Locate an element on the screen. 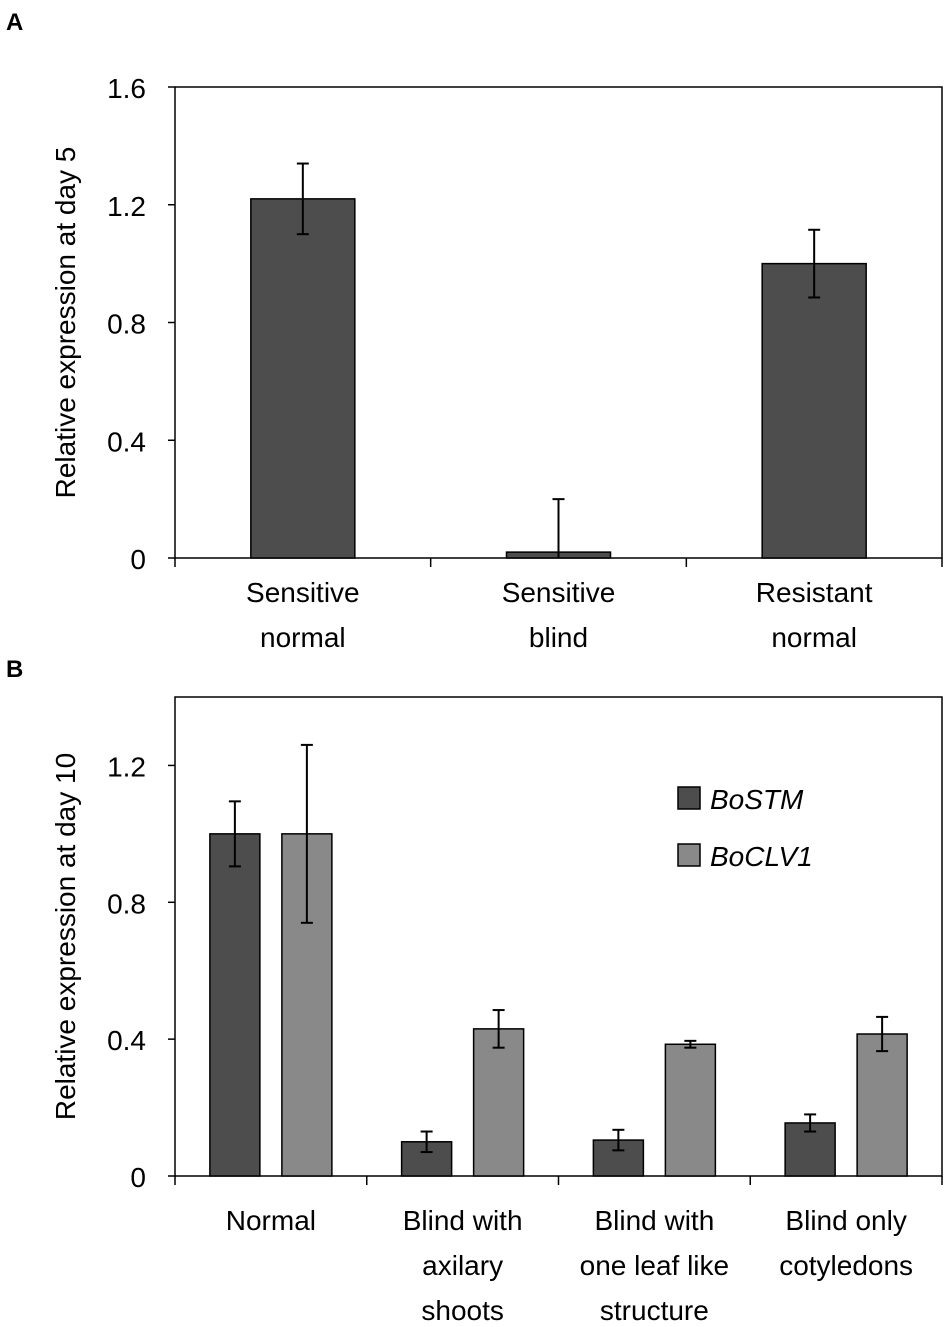 This screenshot has width=950, height=1327. chart-a-ytick-label: 1.2 is located at coordinates (126, 206).